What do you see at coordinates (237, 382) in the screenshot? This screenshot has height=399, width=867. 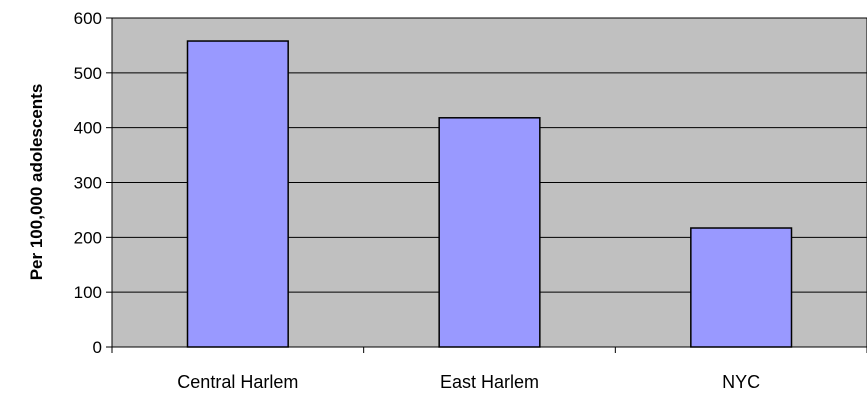 I see `x-category-label: Central Harlem` at bounding box center [237, 382].